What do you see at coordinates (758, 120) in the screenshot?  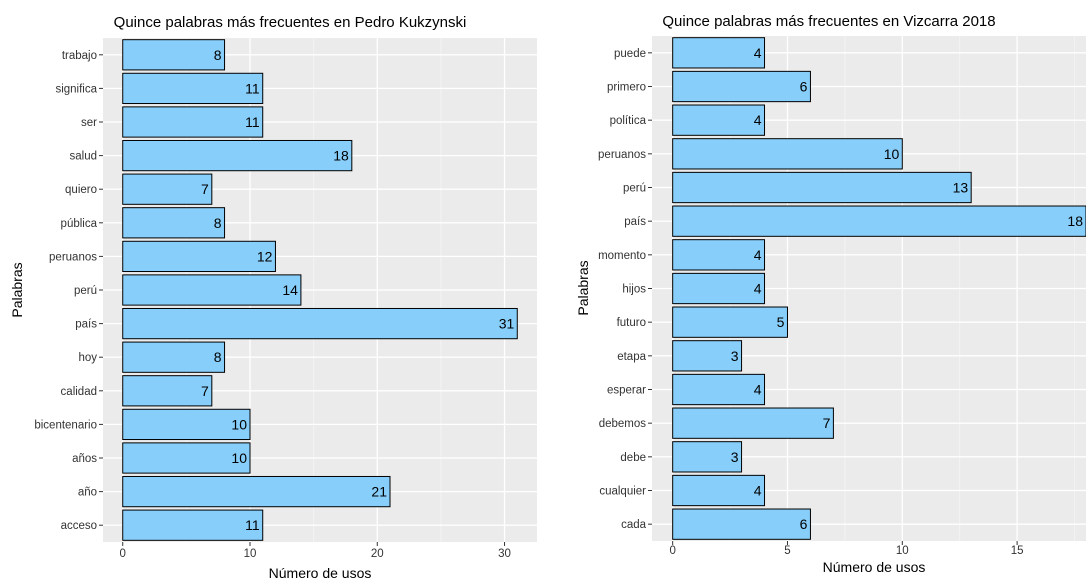 I see `data-label-política: 4` at bounding box center [758, 120].